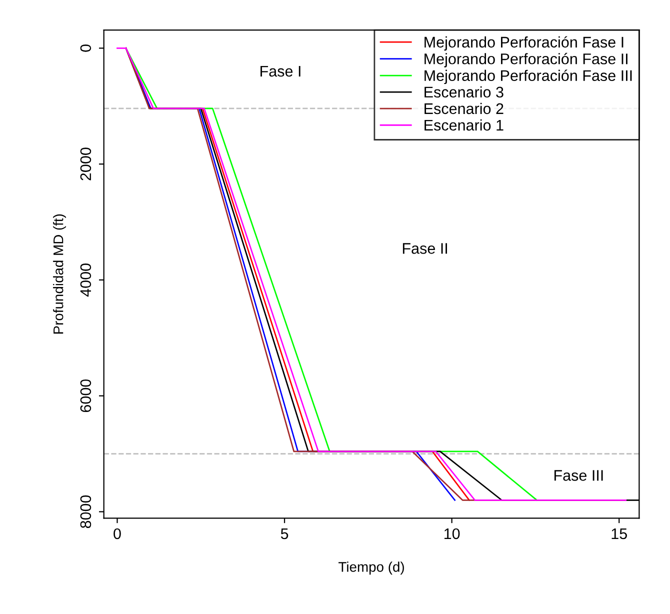 This screenshot has height=614, width=670. Describe the element at coordinates (86, 48) in the screenshot. I see `y-tick-label: 0` at that location.